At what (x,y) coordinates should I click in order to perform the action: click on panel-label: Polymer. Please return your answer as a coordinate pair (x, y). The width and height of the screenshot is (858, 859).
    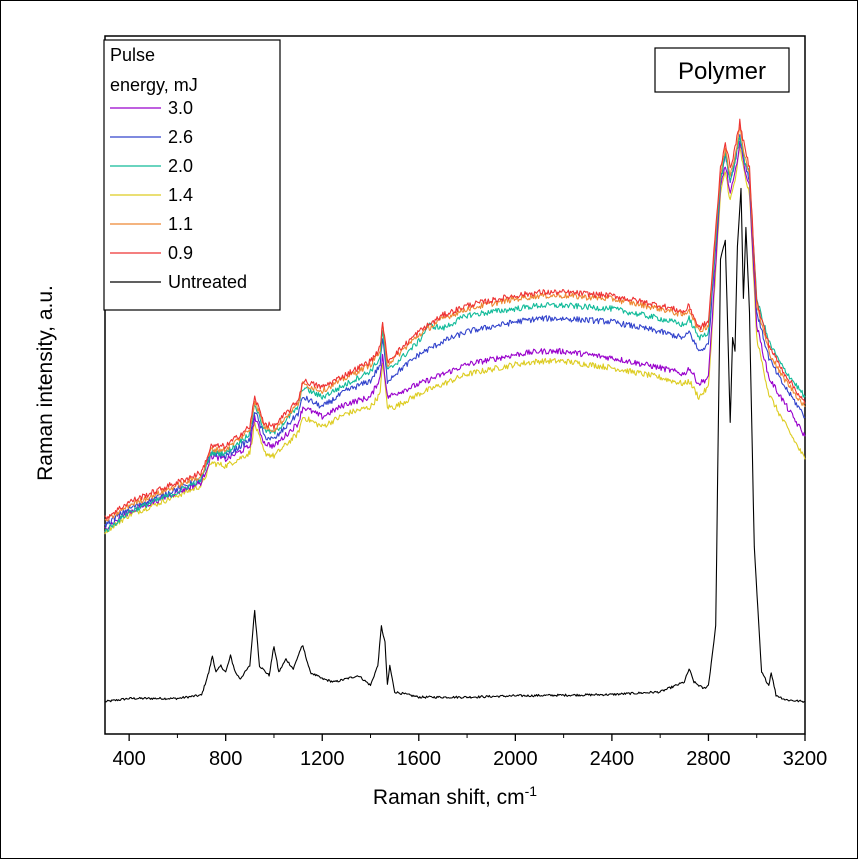
    Looking at the image, I should click on (722, 71).